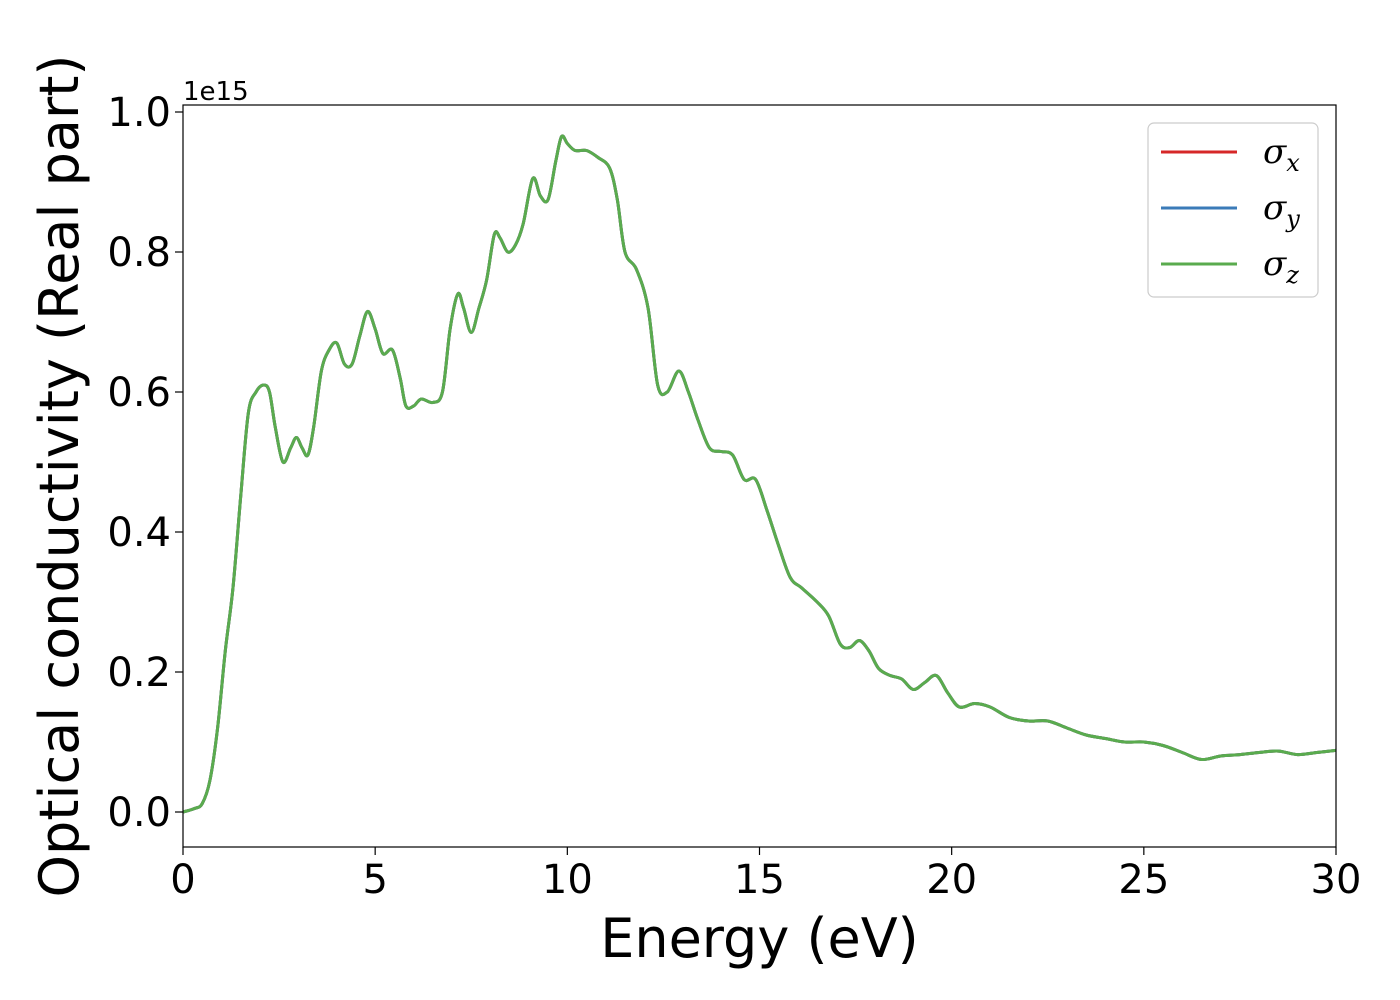 Image resolution: width=1400 pixels, height=1000 pixels. Describe the element at coordinates (59, 476) in the screenshot. I see `y-axis-title: Optical conductivity (Real part)` at that location.